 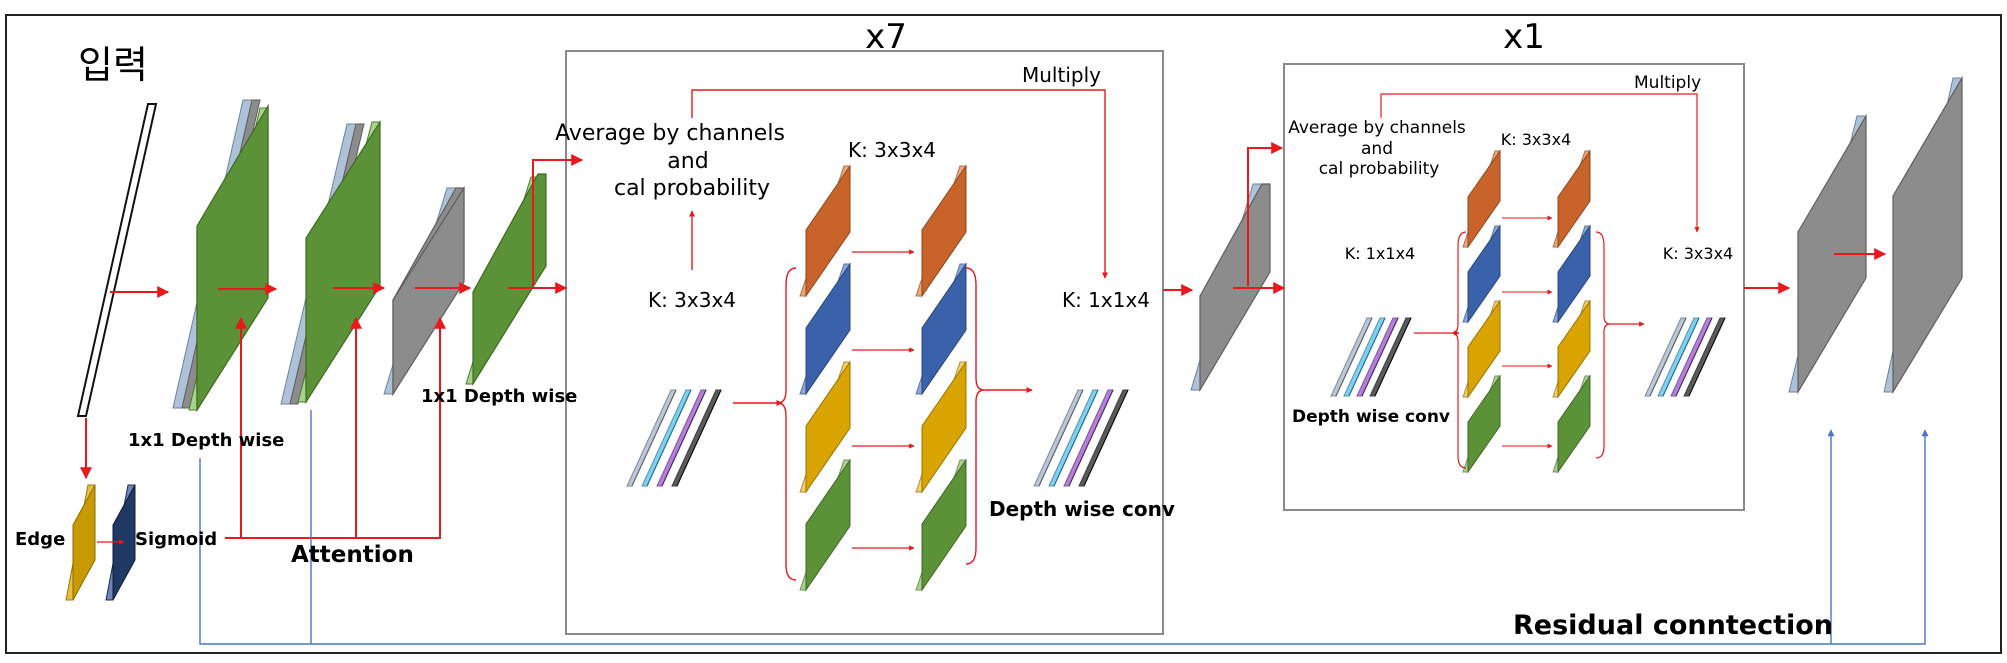 I want to click on avg-line2-x7: and, so click(x=687, y=161).